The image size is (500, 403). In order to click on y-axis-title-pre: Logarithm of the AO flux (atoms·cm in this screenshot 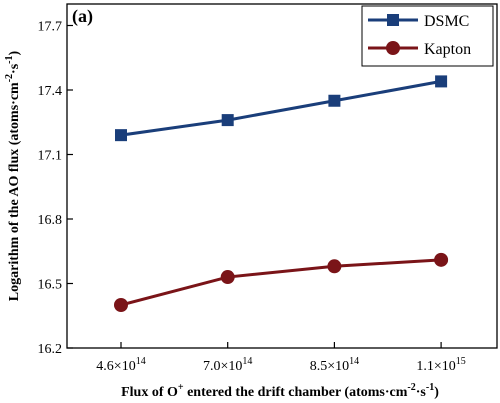, I will do `click(14, 191)`.